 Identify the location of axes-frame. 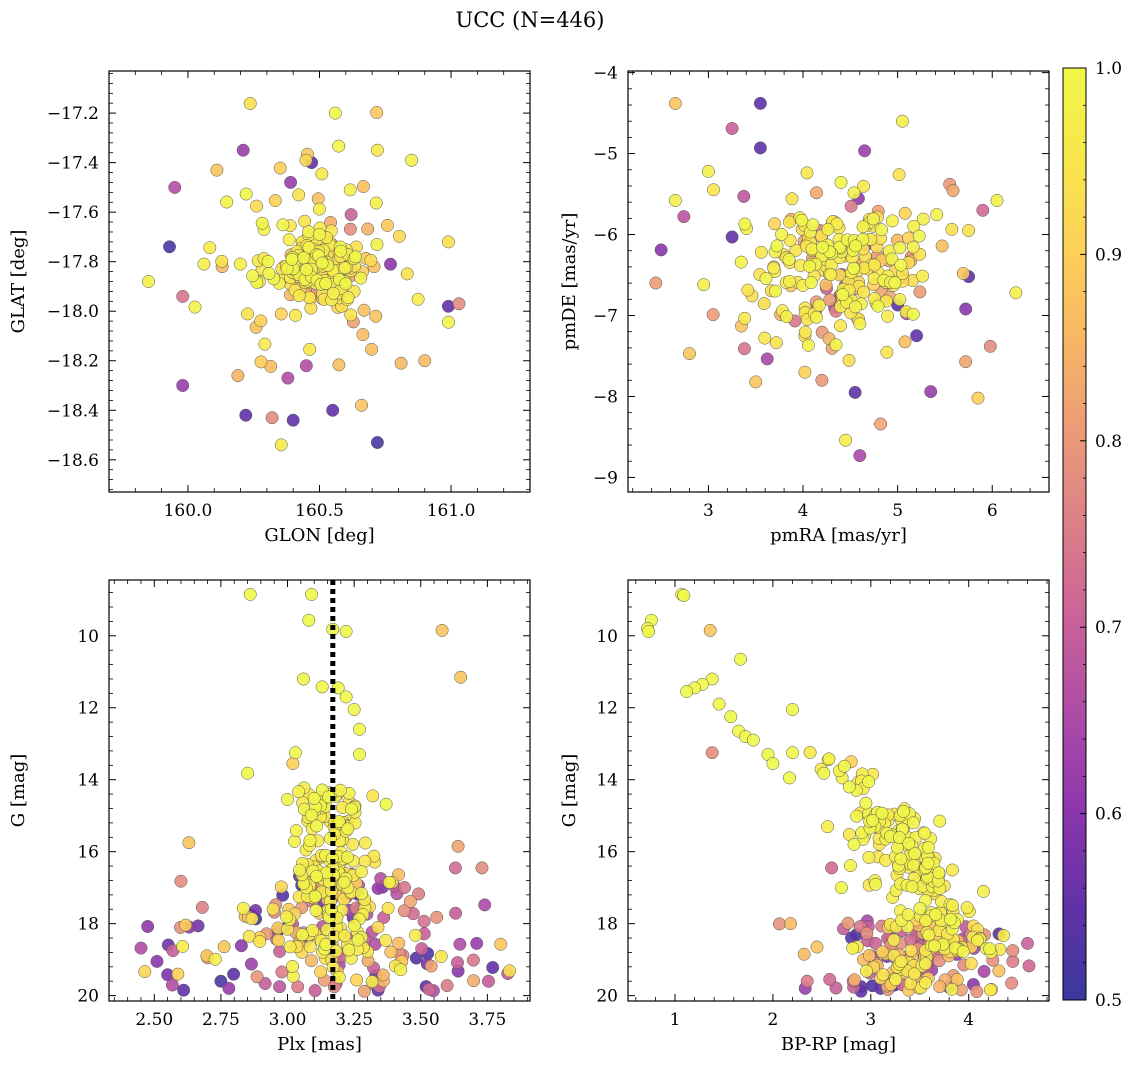
(838, 281).